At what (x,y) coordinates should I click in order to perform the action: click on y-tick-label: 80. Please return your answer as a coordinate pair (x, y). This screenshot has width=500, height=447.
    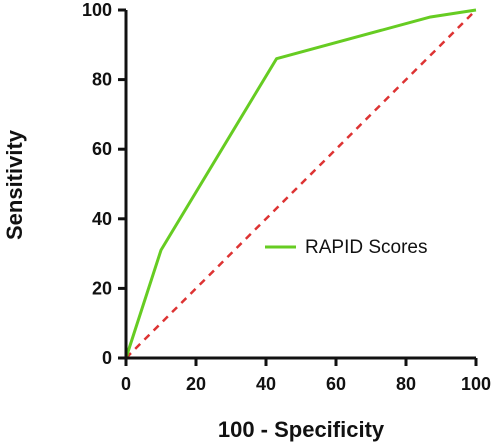
    Looking at the image, I should click on (102, 80).